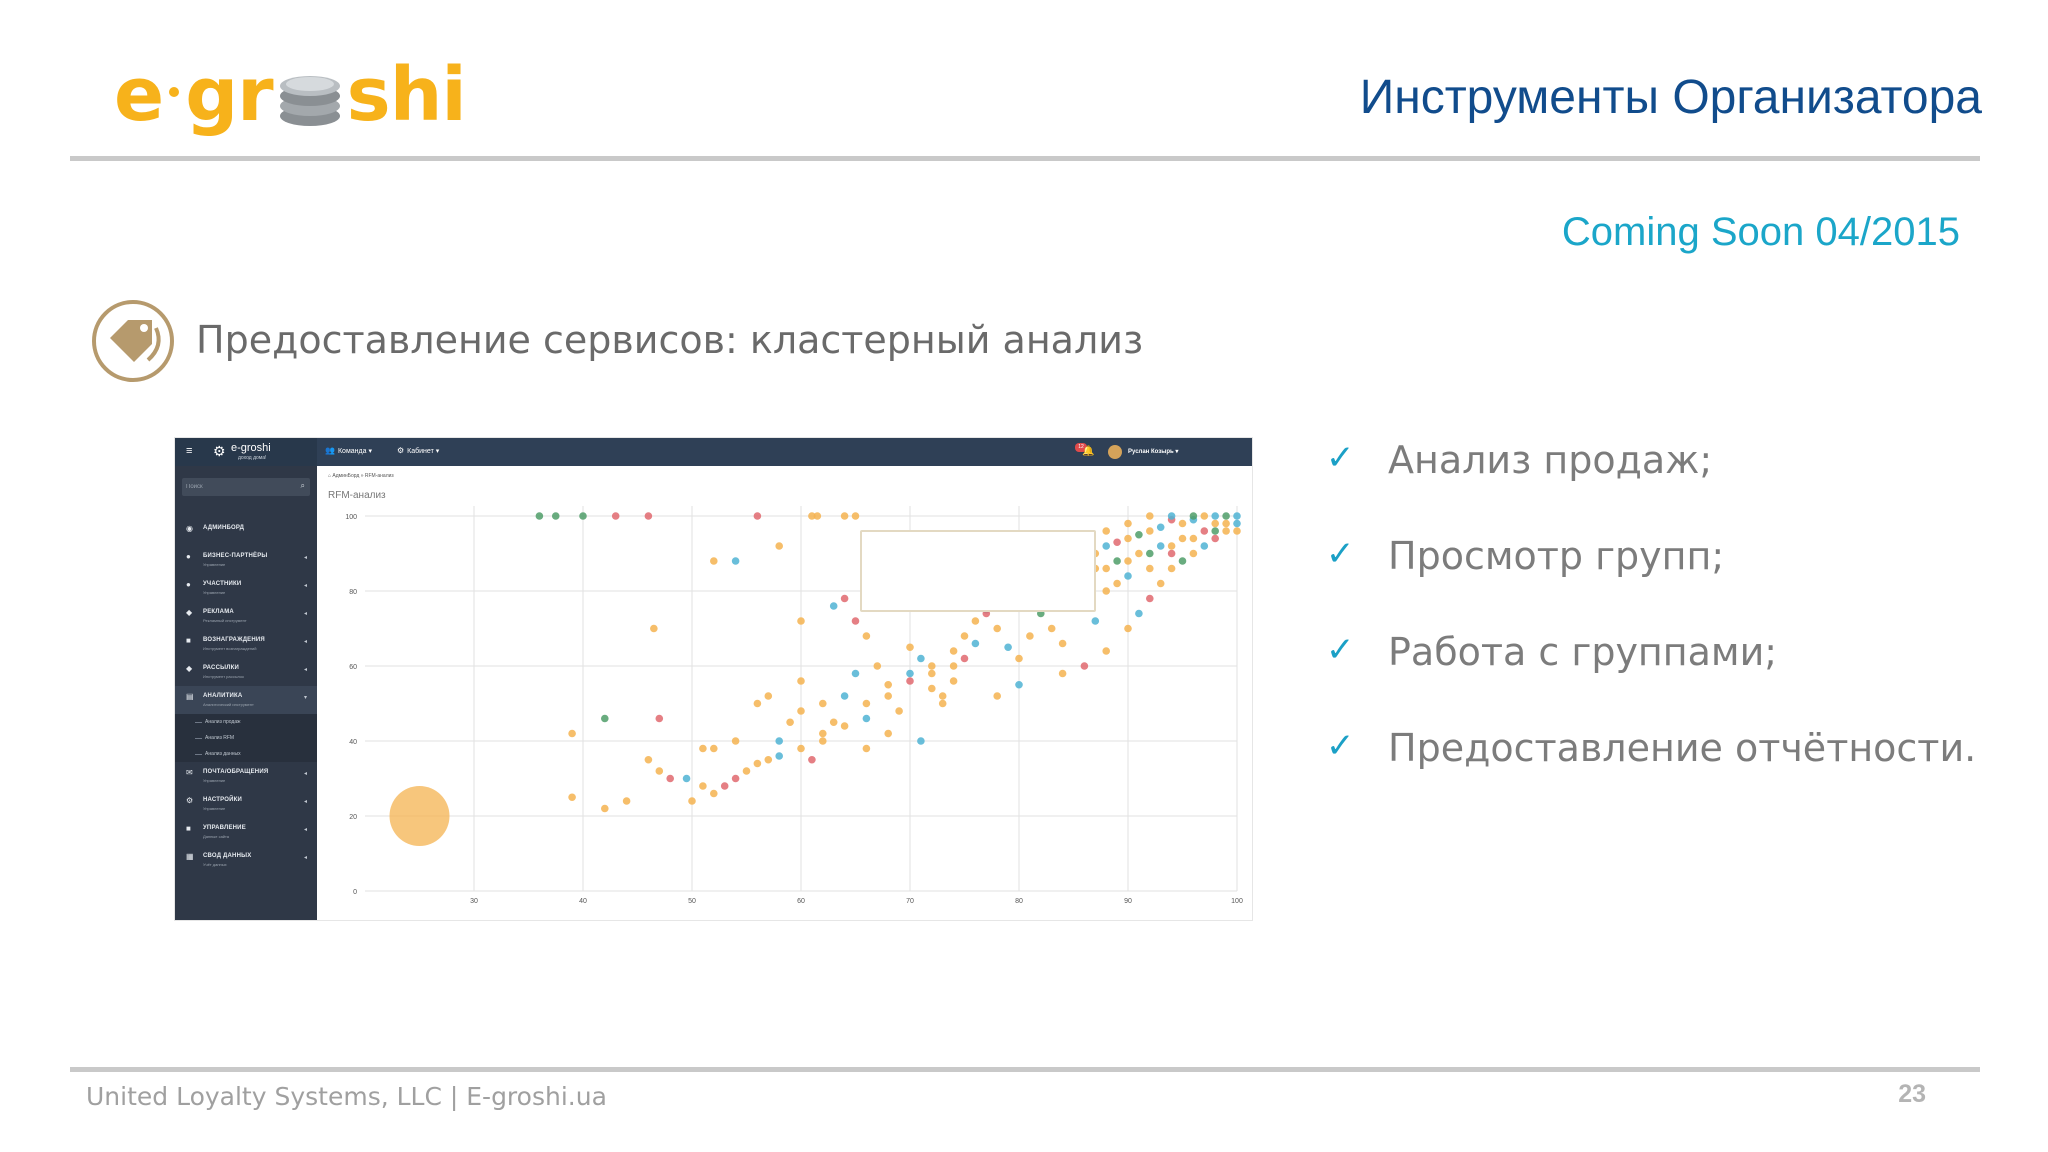  What do you see at coordinates (302, 485) in the screenshot?
I see `search-icon: ⌕` at bounding box center [302, 485].